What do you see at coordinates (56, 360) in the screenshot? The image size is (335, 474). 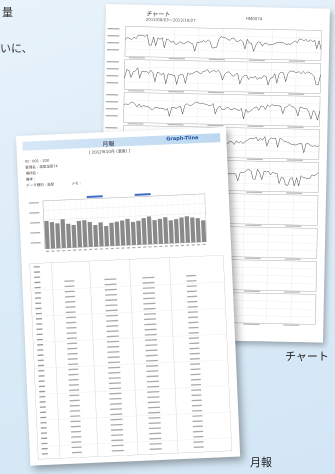 I see `table-column-rule` at bounding box center [56, 360].